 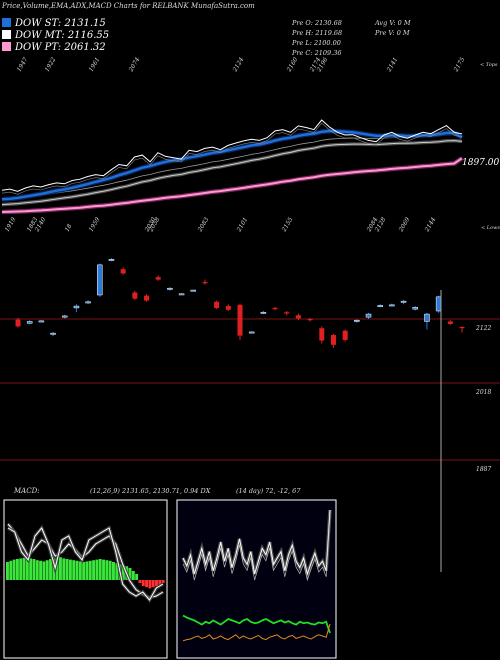 What do you see at coordinates (287, 225) in the screenshot?
I see `ema-bottom-label: 2155` at bounding box center [287, 225].